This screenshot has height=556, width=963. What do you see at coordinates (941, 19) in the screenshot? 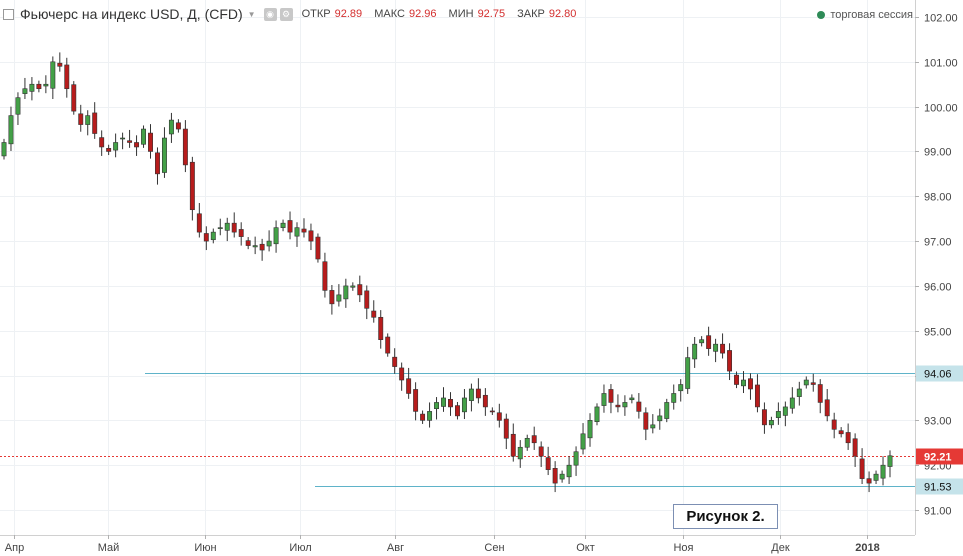
I see `price-tick-label: 102.00` at bounding box center [941, 19].